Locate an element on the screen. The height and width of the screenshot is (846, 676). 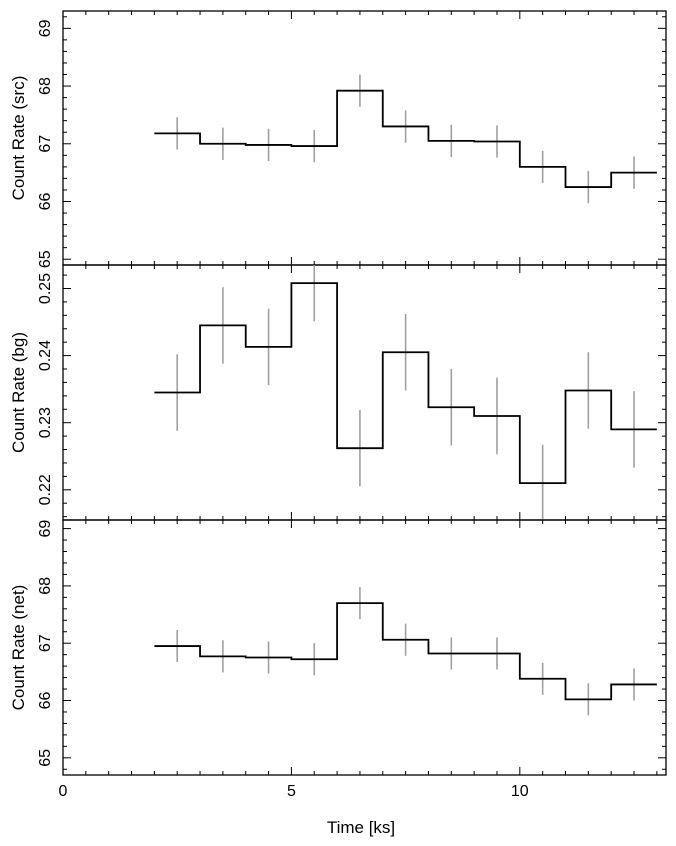
x-tick-label: 0 is located at coordinates (63, 791).